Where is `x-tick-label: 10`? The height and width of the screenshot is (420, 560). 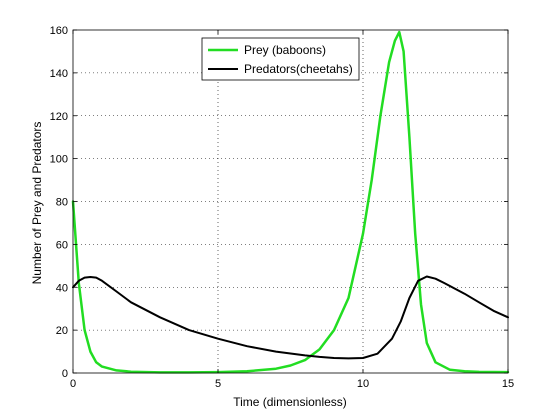 x-tick-label: 10 is located at coordinates (363, 384).